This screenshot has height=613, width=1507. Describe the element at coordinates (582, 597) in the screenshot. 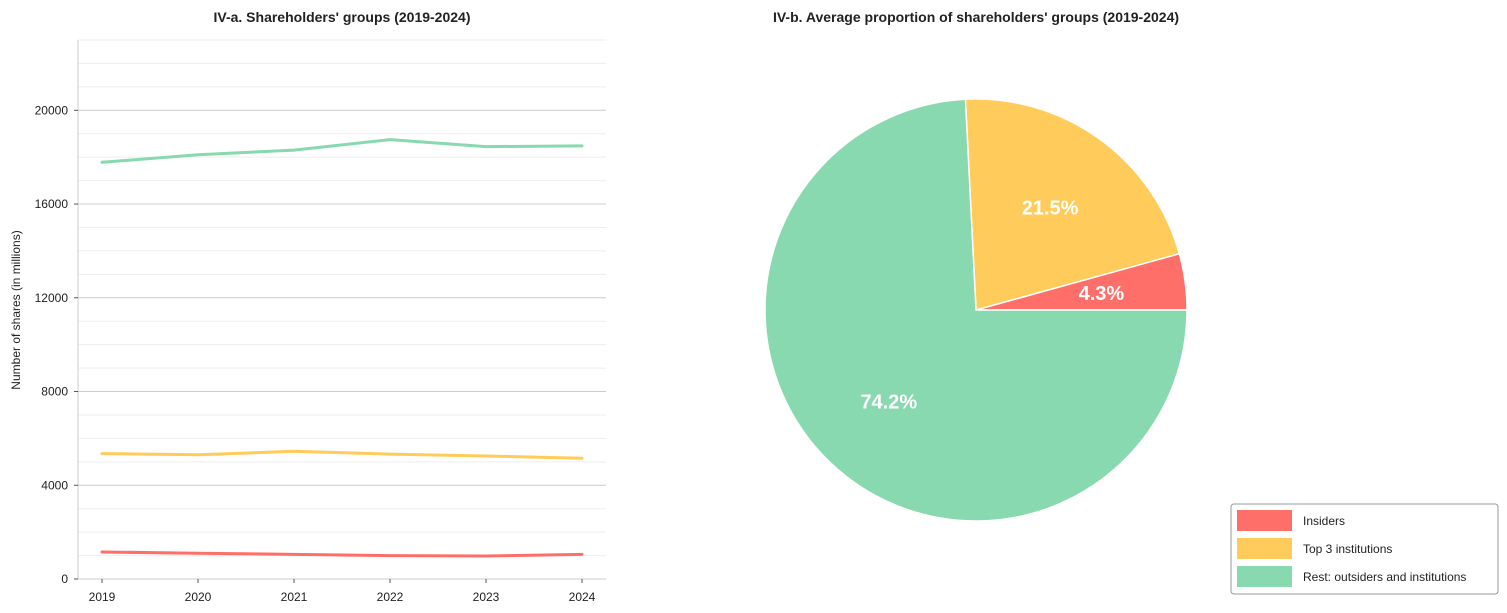

I see `x-tick-label: 2024` at that location.